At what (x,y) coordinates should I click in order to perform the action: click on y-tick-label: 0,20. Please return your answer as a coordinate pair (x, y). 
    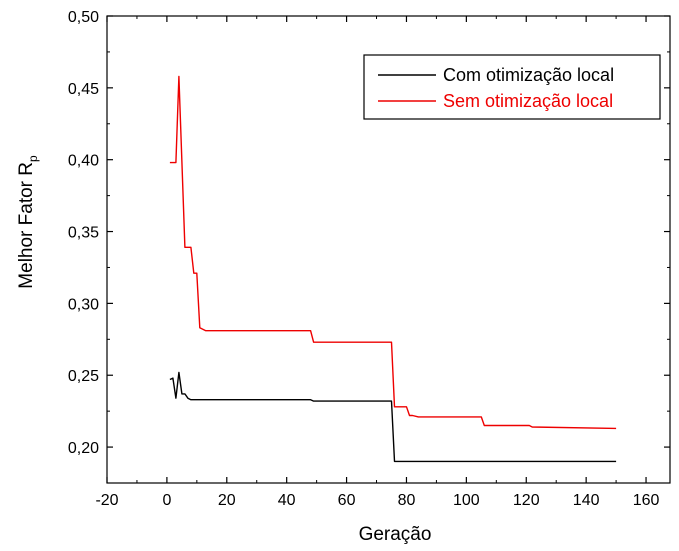
    Looking at the image, I should click on (83, 448).